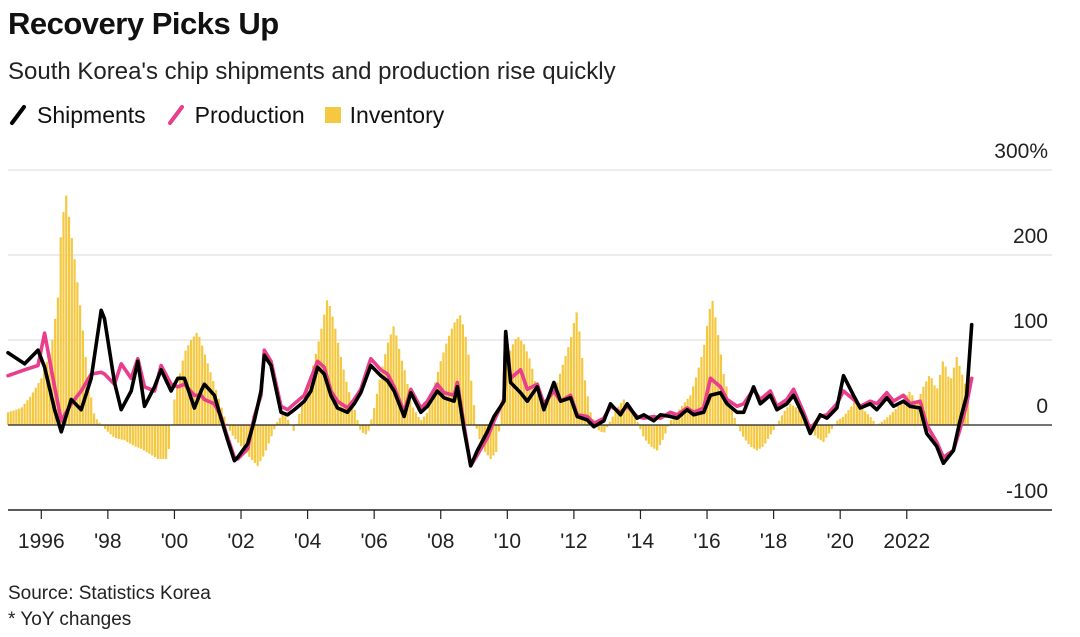  I want to click on x-tick-label: '08, so click(440, 541).